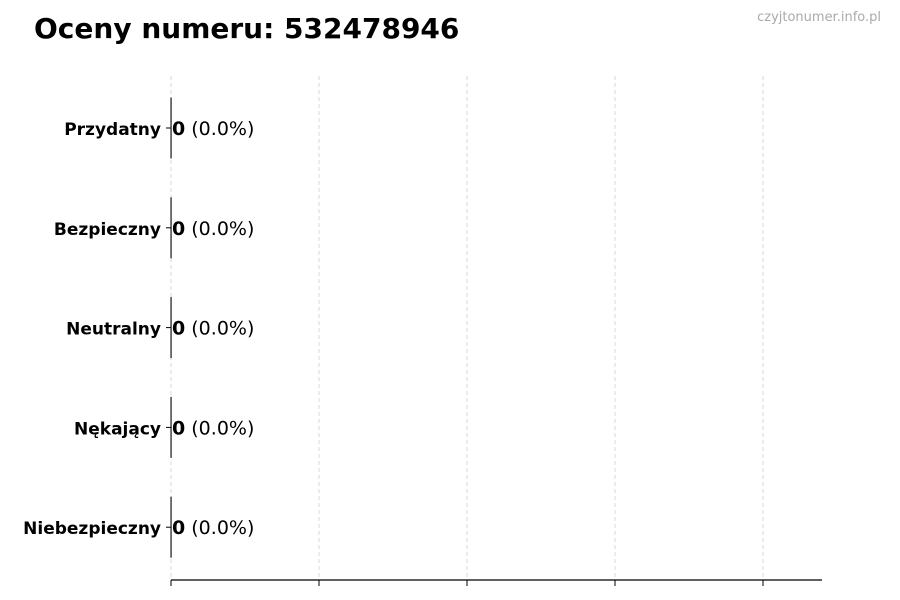 This screenshot has height=600, width=900. What do you see at coordinates (247, 28) in the screenshot?
I see `chart-title: Oceny numeru: 532478946` at bounding box center [247, 28].